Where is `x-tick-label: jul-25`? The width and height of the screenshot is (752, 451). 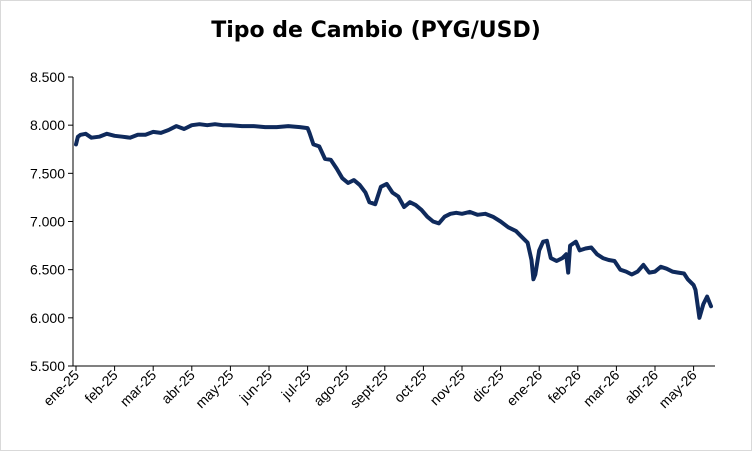
x-tick-label: jul-25 is located at coordinates (295, 385).